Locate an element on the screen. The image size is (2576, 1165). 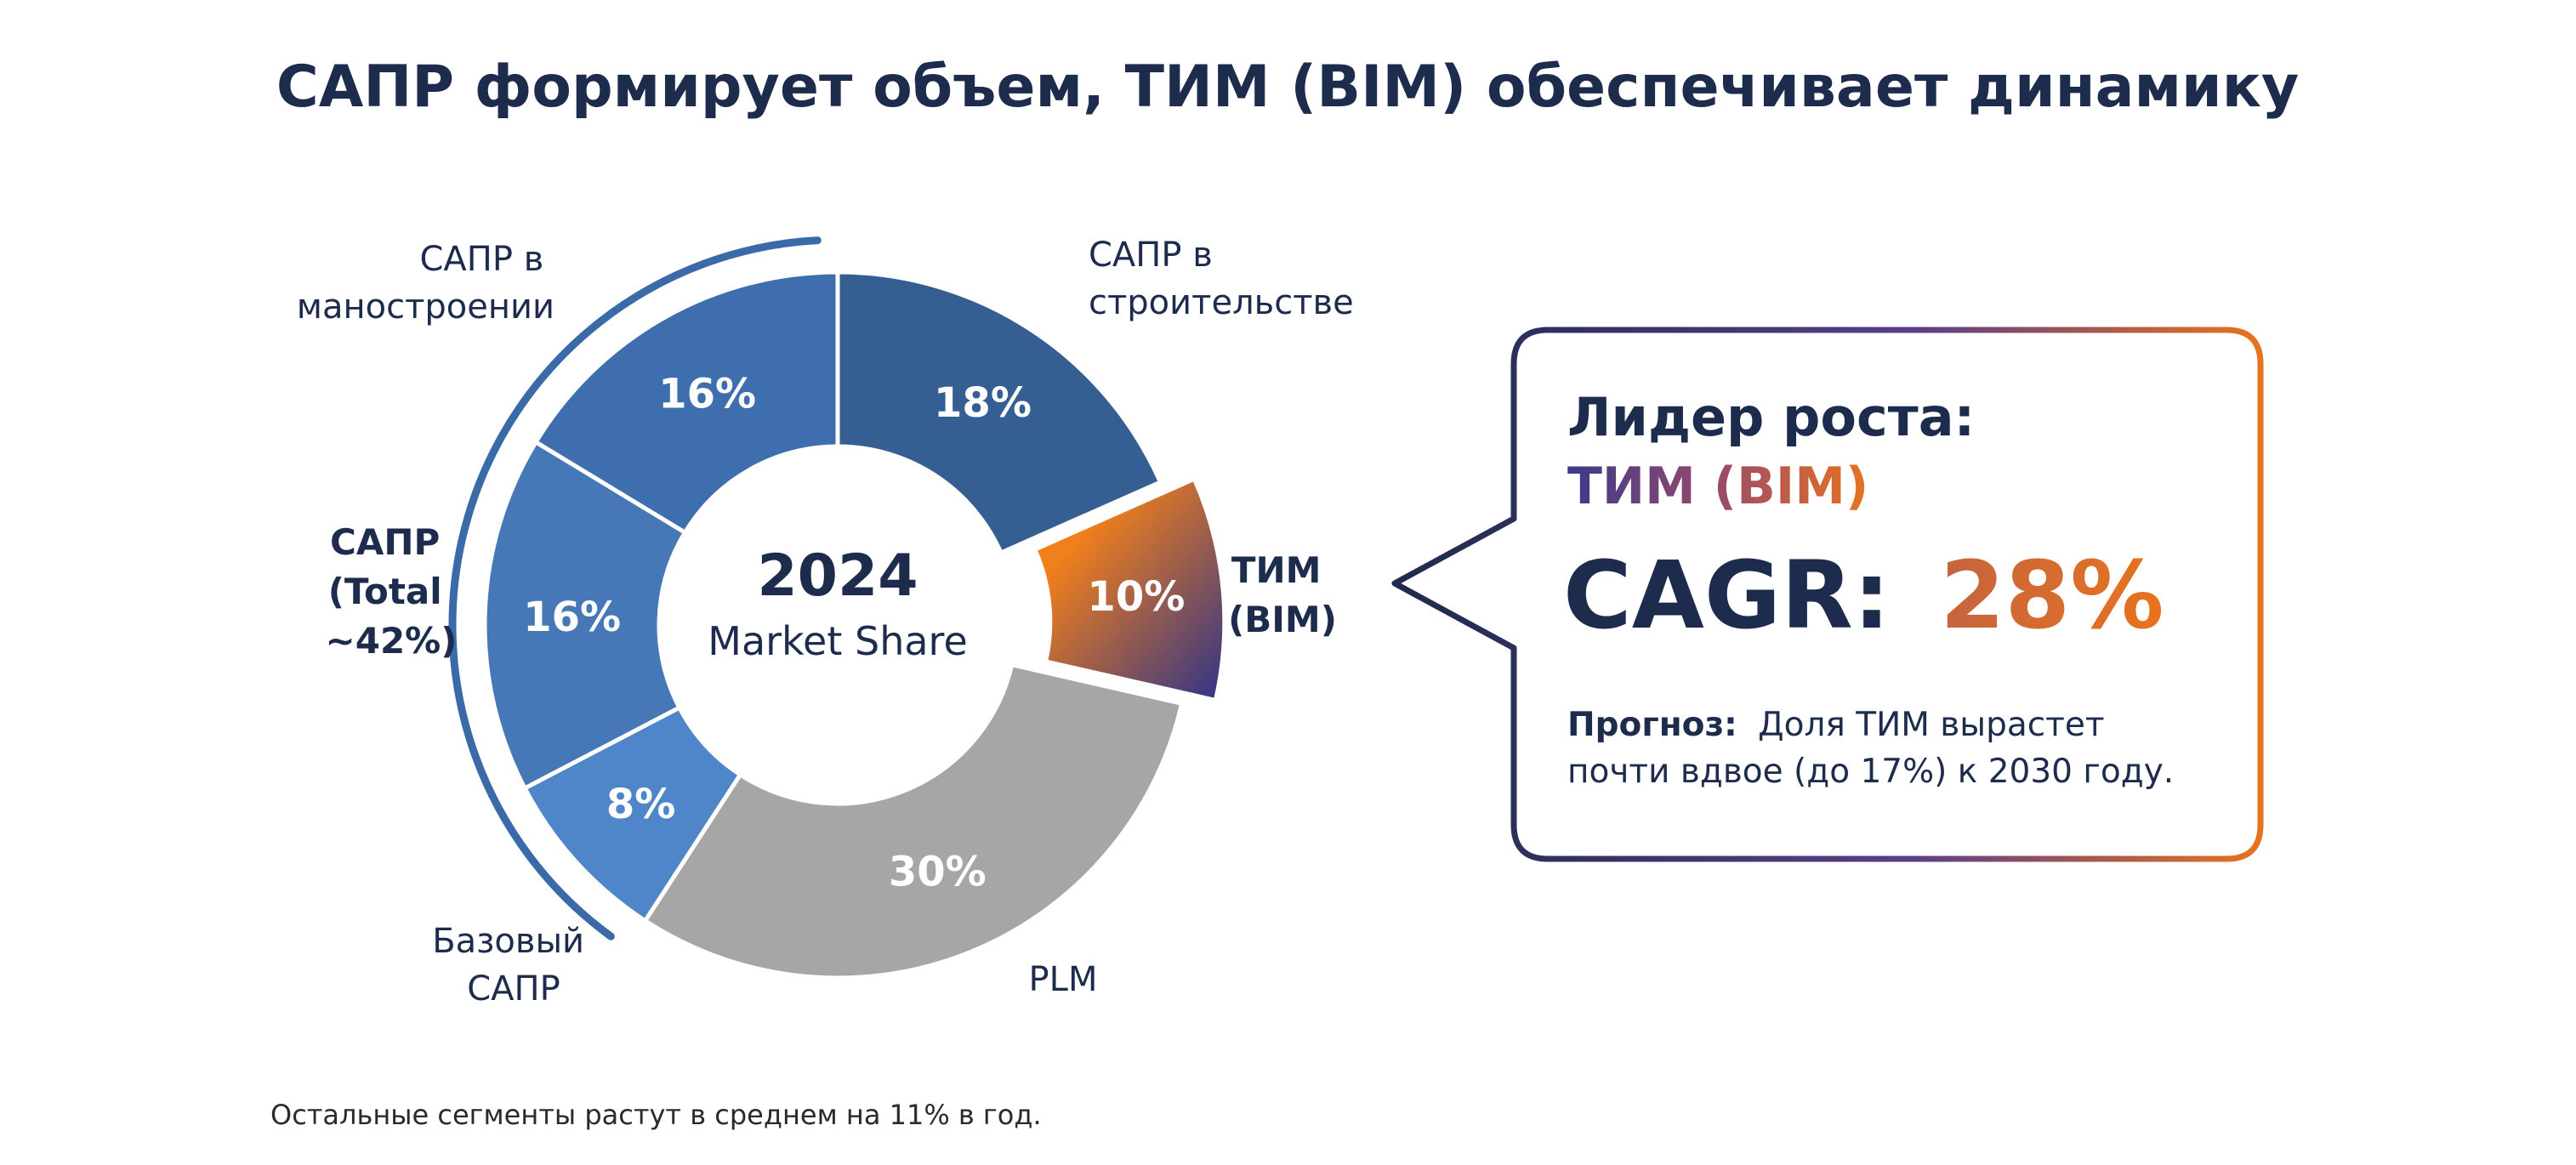
label-sapr-total: САПР (Total ~42%) is located at coordinates (392, 591).